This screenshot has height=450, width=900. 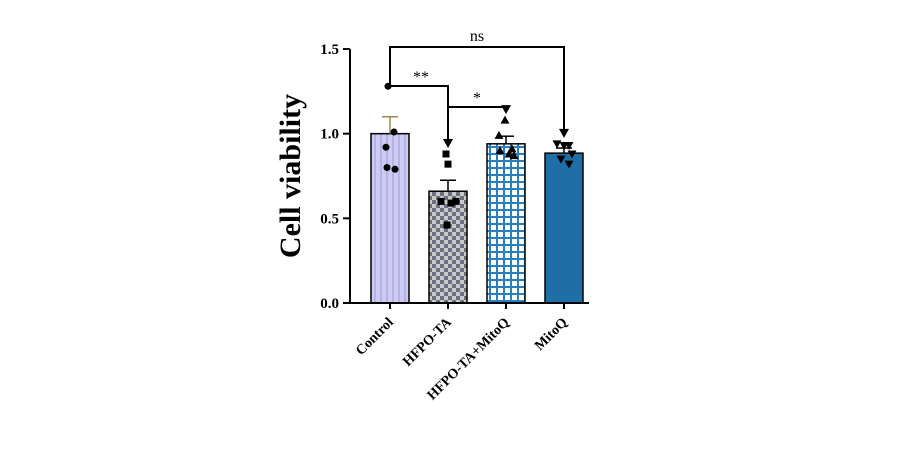 I want to click on significance-bracket-star: *, so click(x=479, y=102).